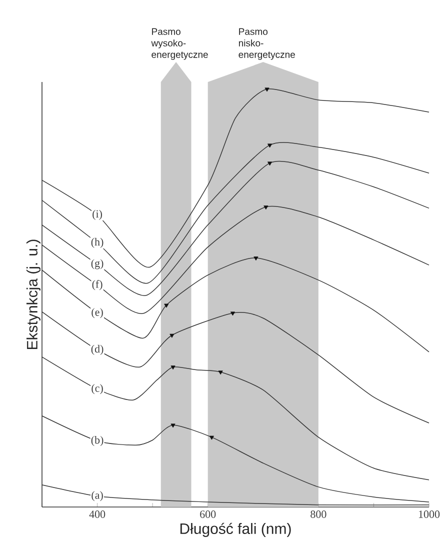 The width and height of the screenshot is (443, 558). I want to click on series-label: (f), so click(97, 285).